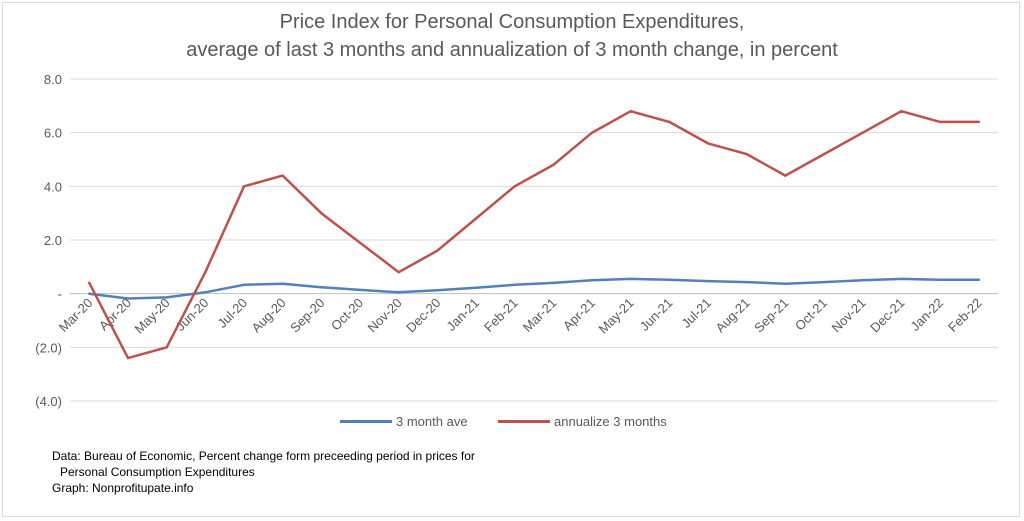 The image size is (1024, 521). What do you see at coordinates (656, 314) in the screenshot?
I see `x-tick-label: Jun-21` at bounding box center [656, 314].